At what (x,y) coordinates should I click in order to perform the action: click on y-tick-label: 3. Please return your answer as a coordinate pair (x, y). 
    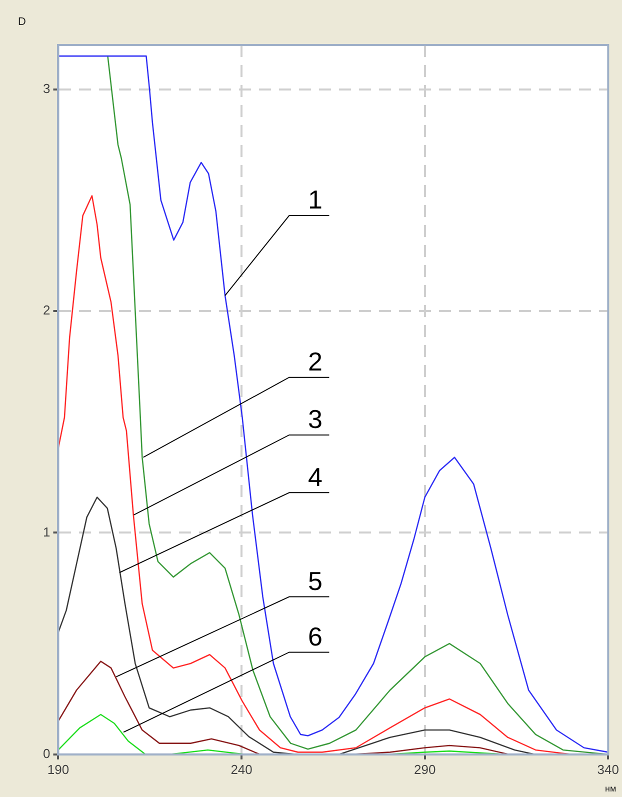
    Looking at the image, I should click on (46, 88).